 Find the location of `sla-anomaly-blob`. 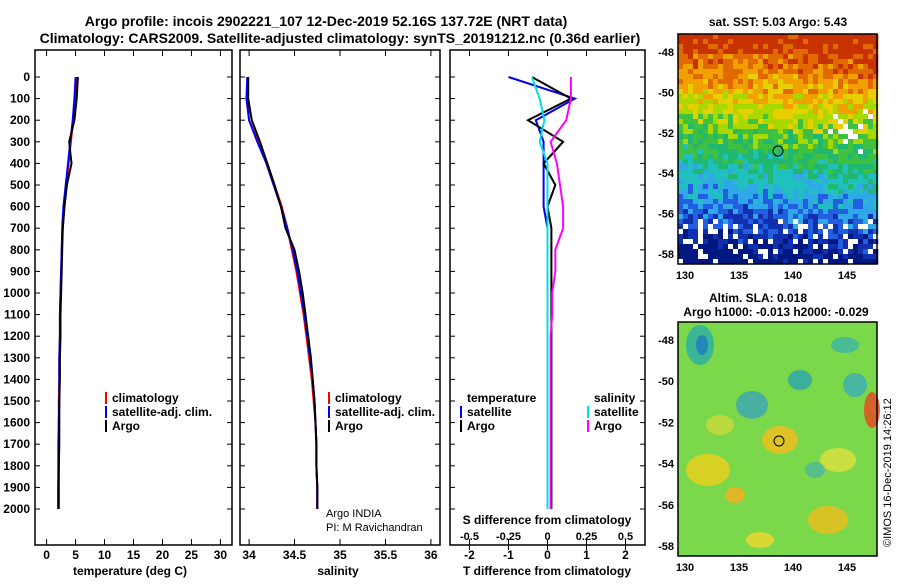

sla-anomaly-blob is located at coordinates (800, 380).